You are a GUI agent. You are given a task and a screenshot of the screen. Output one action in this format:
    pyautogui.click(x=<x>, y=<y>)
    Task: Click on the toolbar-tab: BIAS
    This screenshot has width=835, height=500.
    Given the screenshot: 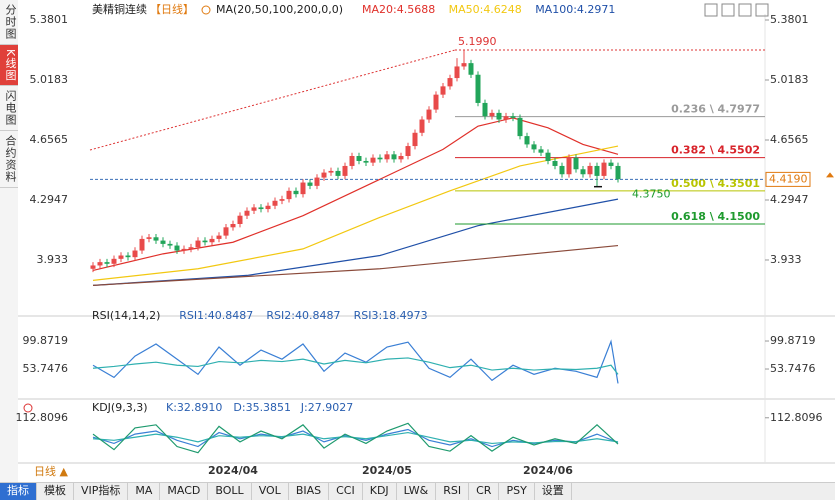 What is the action you would take?
    pyautogui.click(x=309, y=491)
    